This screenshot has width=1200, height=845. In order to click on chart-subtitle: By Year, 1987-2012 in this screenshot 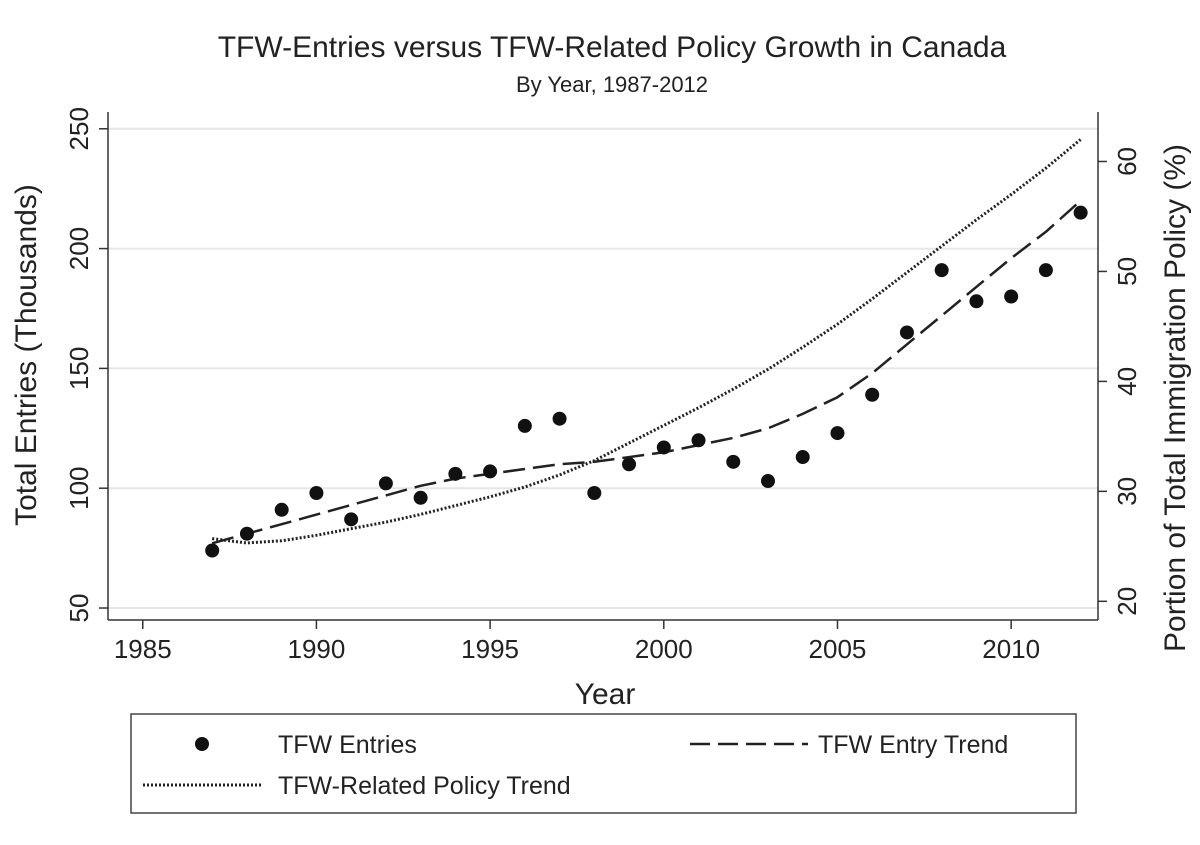, I will do `click(612, 84)`.